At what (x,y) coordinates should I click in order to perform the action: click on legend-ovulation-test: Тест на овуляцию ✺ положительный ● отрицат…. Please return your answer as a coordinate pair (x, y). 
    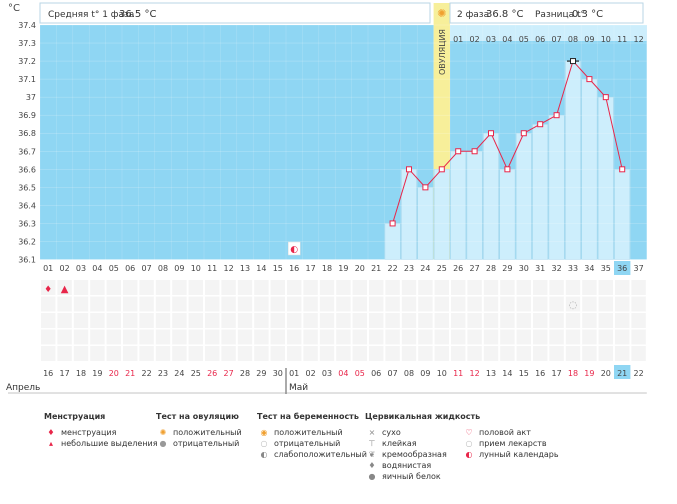
    Looking at the image, I should click on (199, 430).